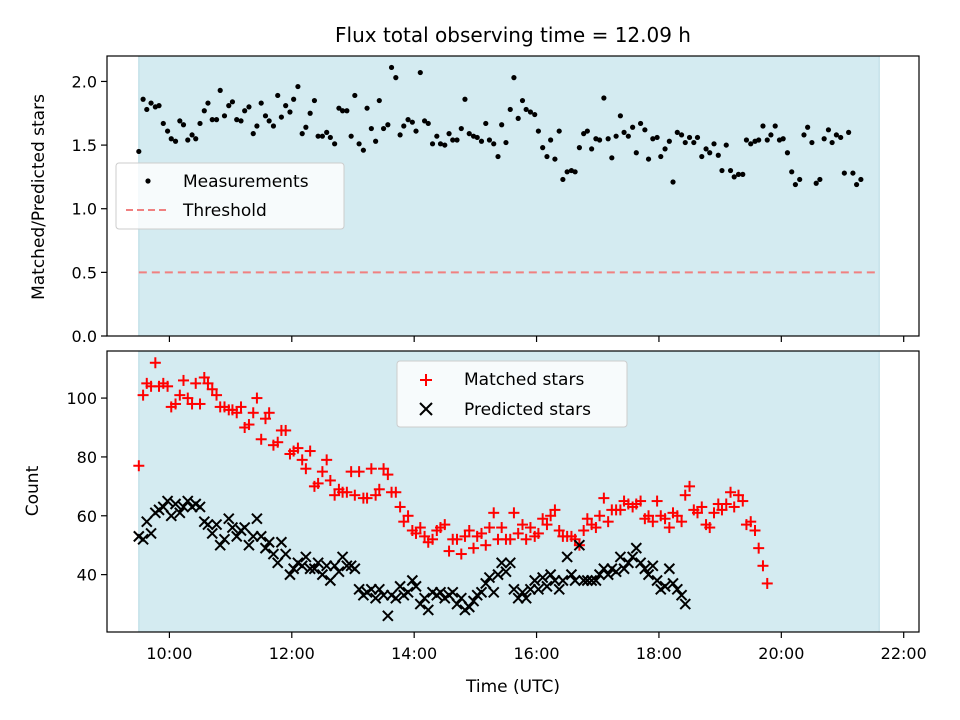 The width and height of the screenshot is (960, 720). Describe the element at coordinates (84, 336) in the screenshot. I see `y-tick-label: 0.0` at that location.